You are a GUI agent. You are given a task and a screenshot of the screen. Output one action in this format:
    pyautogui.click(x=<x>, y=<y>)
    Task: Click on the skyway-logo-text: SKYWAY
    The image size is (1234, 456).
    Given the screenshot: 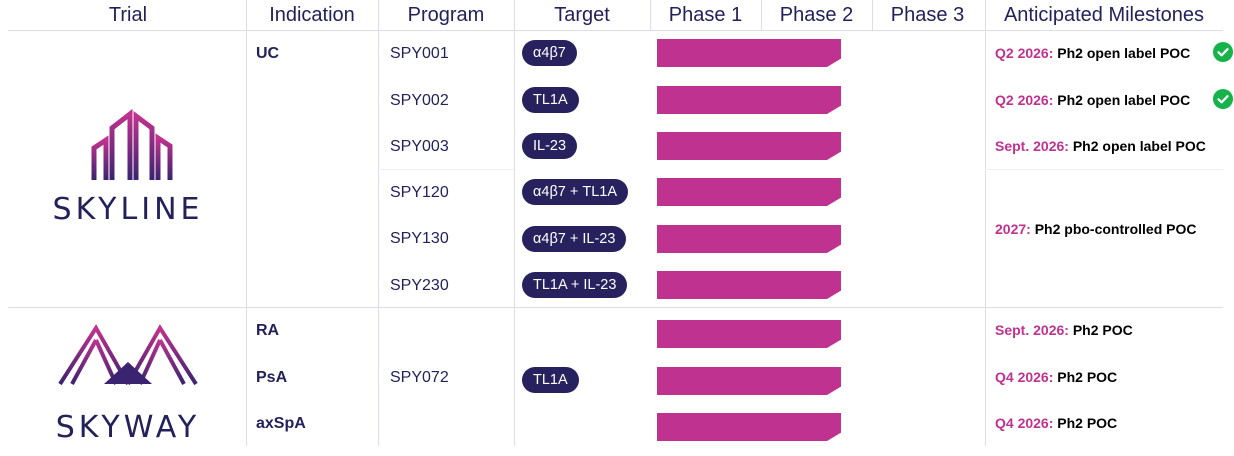 What is the action you would take?
    pyautogui.click(x=128, y=427)
    